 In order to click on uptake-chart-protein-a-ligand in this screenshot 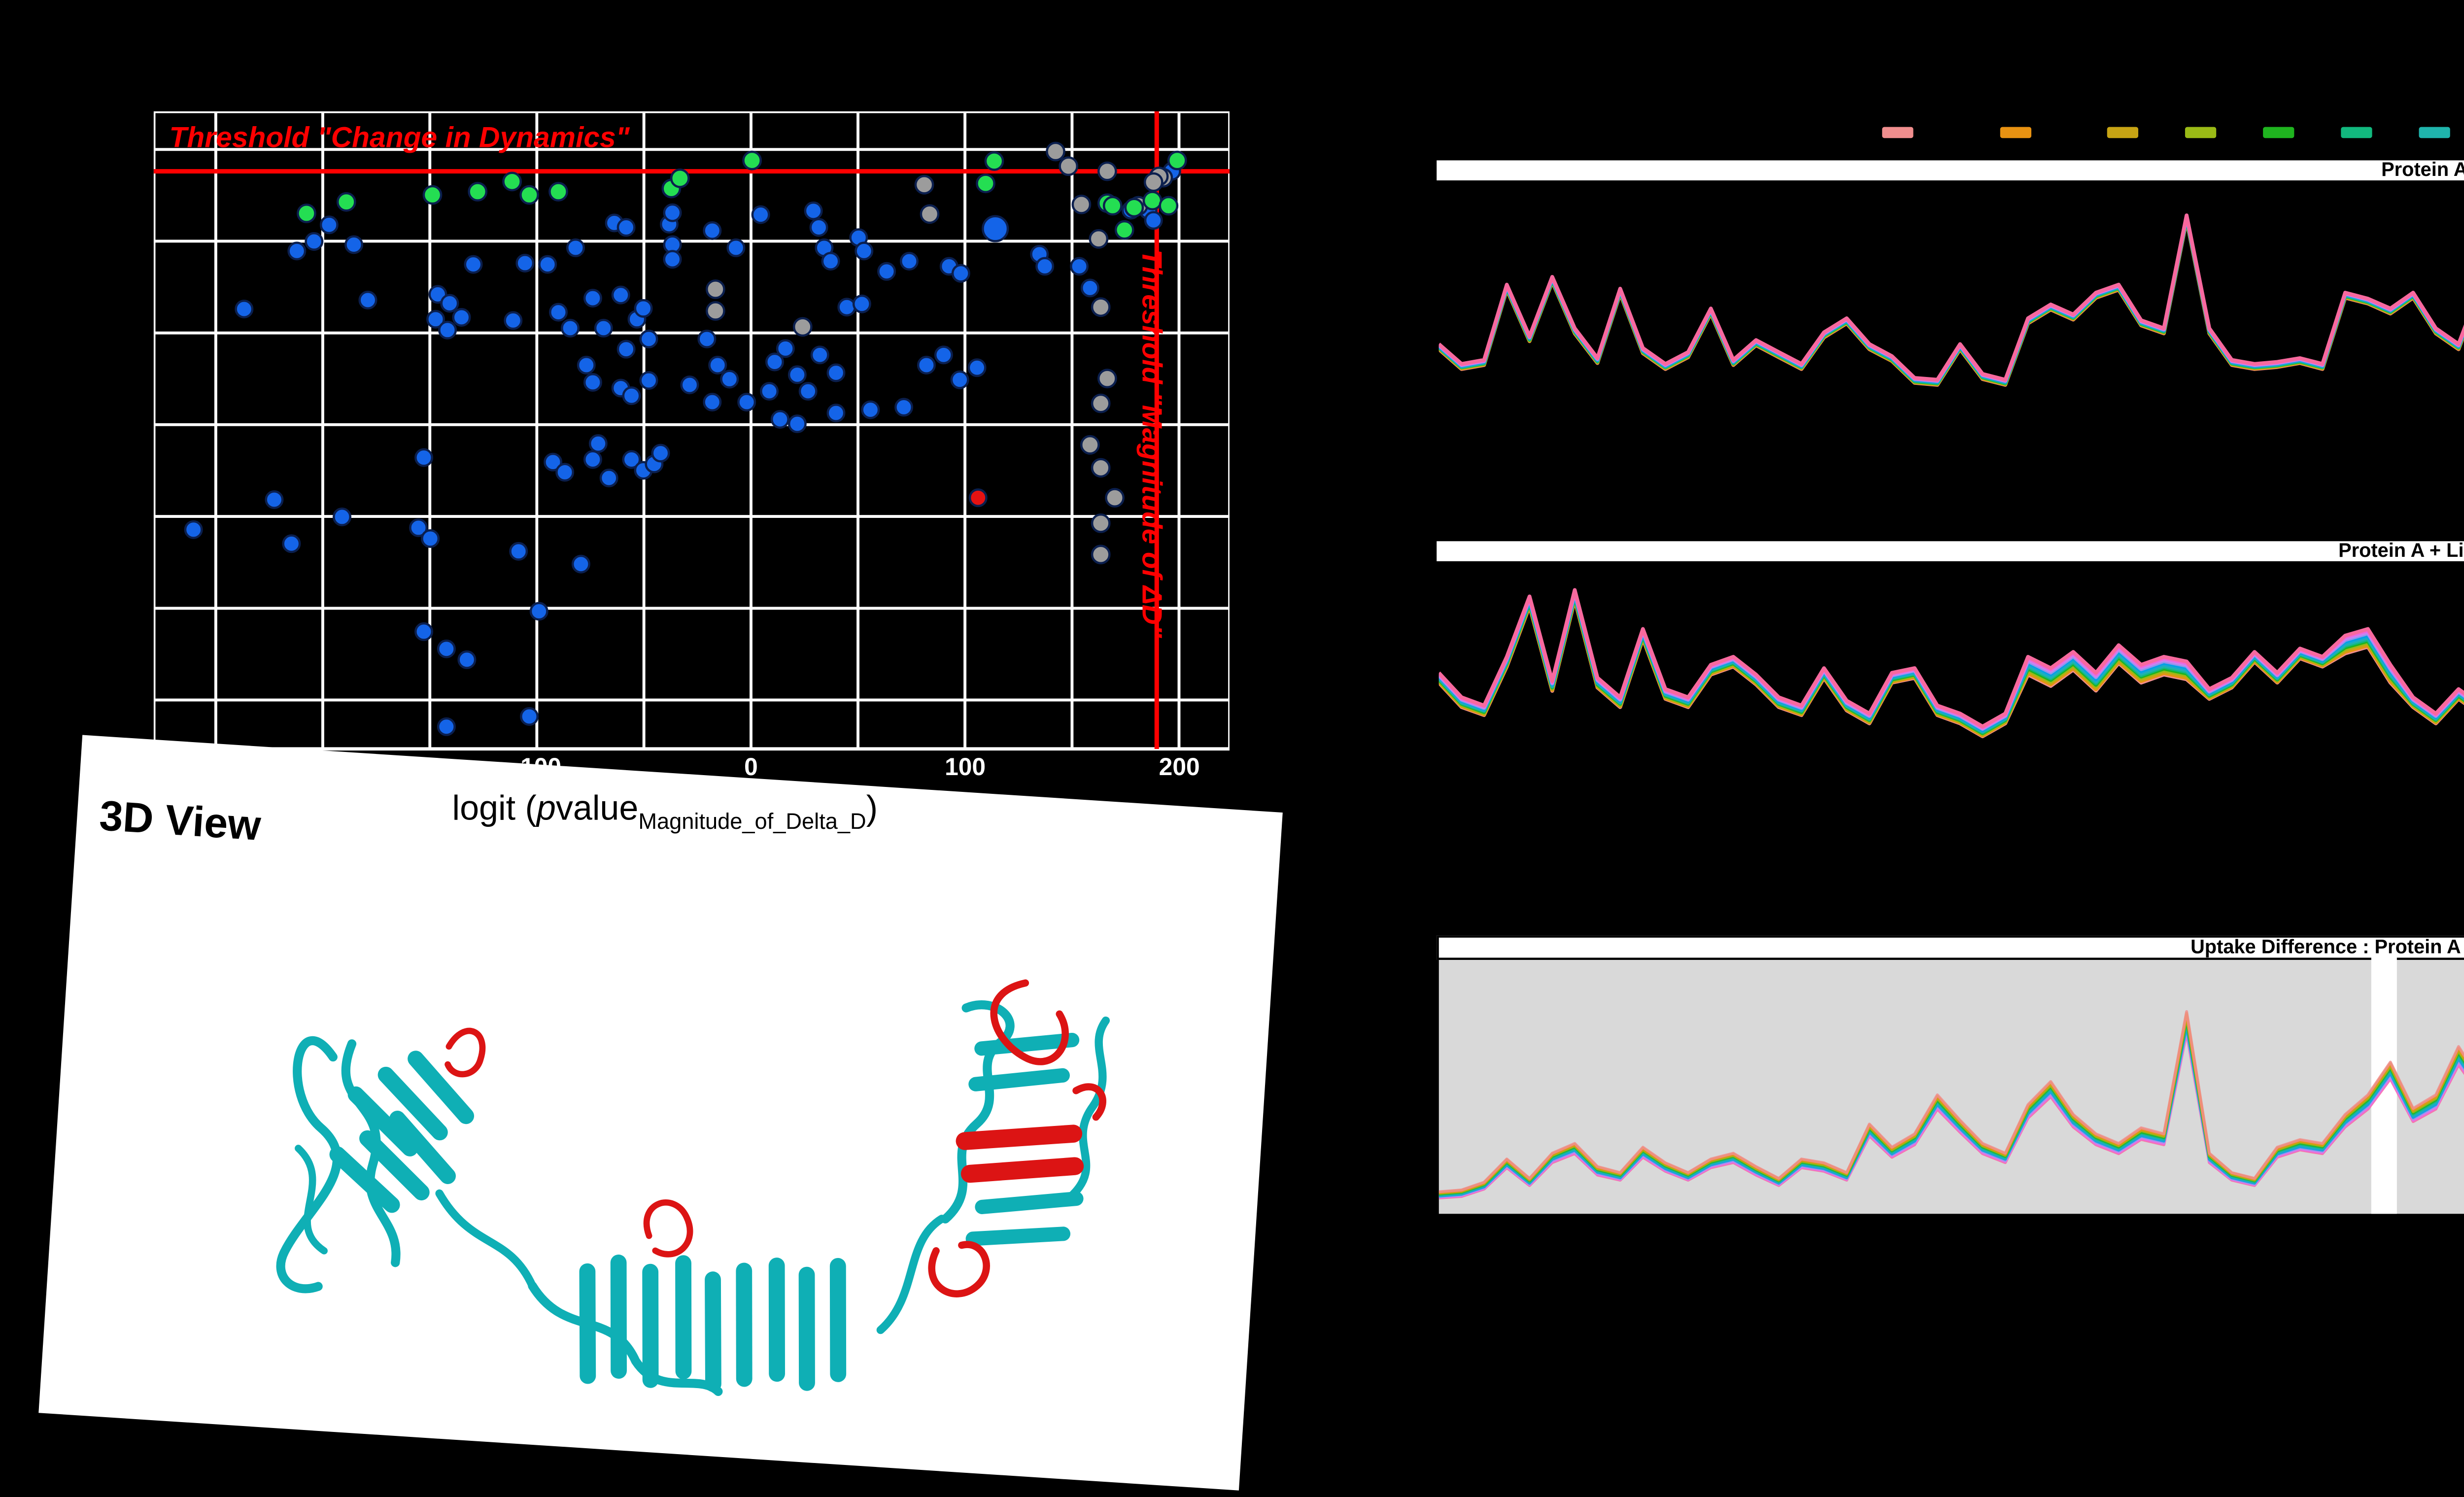, I will do `click(1951, 670)`.